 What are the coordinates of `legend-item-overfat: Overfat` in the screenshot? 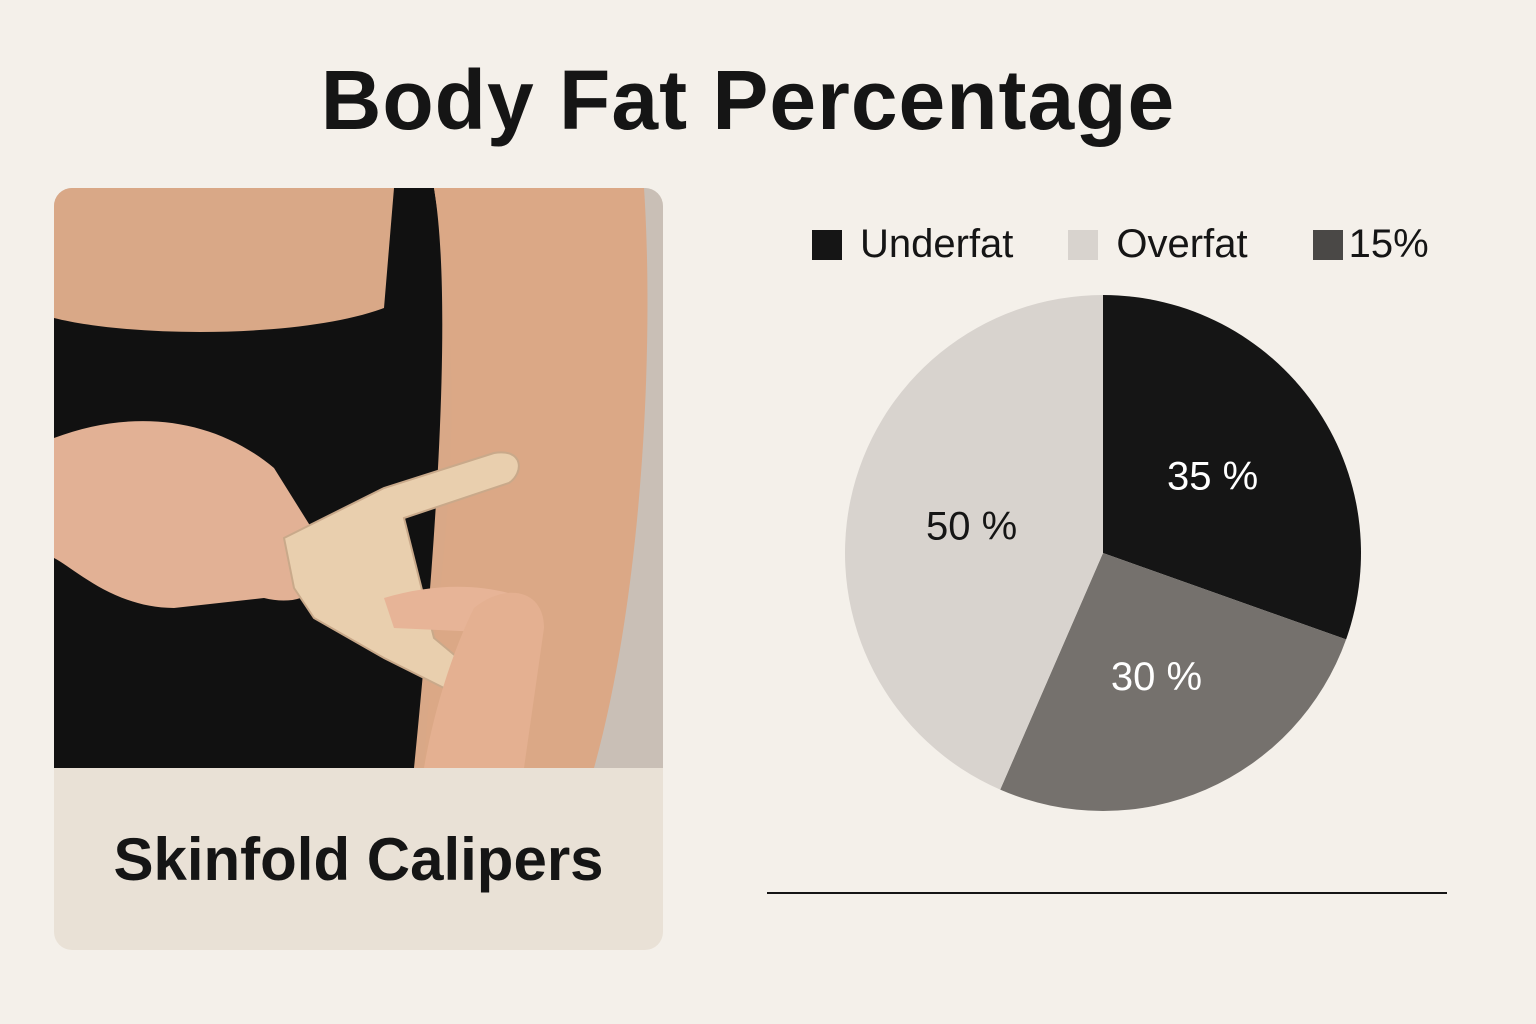 It's located at (1158, 244).